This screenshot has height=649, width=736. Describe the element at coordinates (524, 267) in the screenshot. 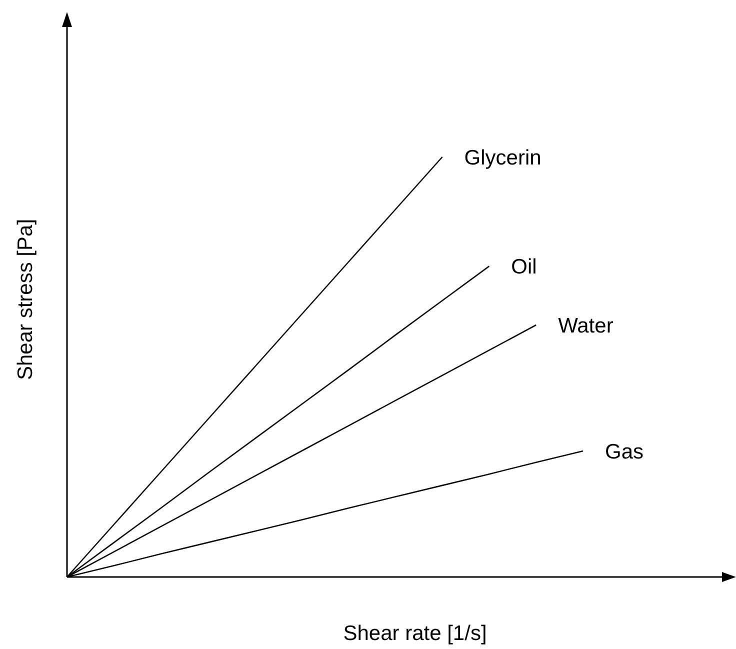

I see `series-label: Oil` at that location.